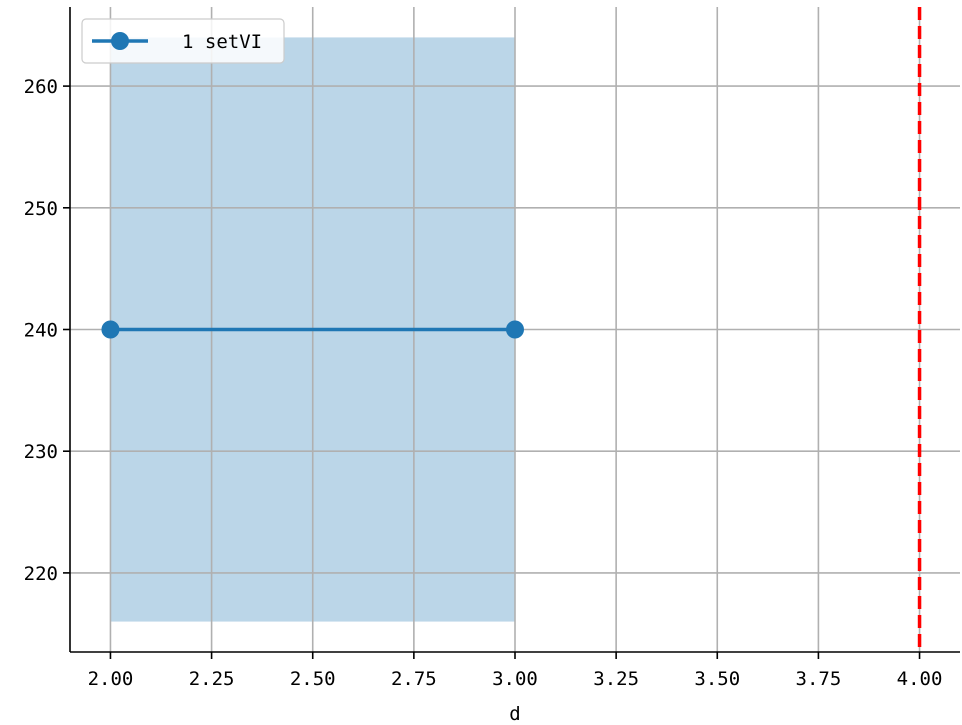 The height and width of the screenshot is (725, 962). What do you see at coordinates (41, 452) in the screenshot?
I see `y-tick-label-1: 230` at bounding box center [41, 452].